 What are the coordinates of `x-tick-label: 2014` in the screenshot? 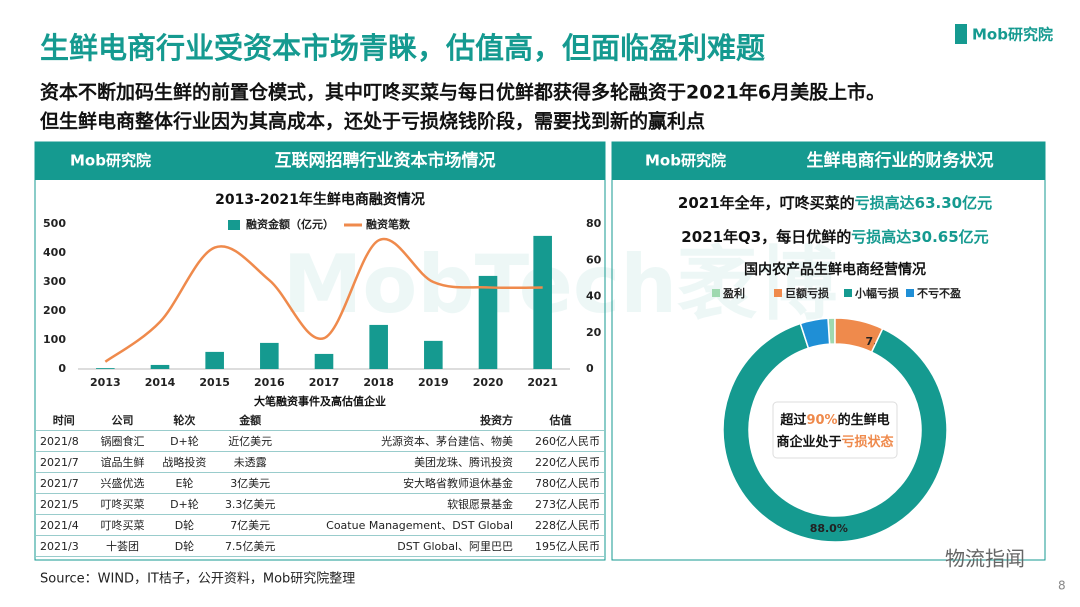 It's located at (160, 382).